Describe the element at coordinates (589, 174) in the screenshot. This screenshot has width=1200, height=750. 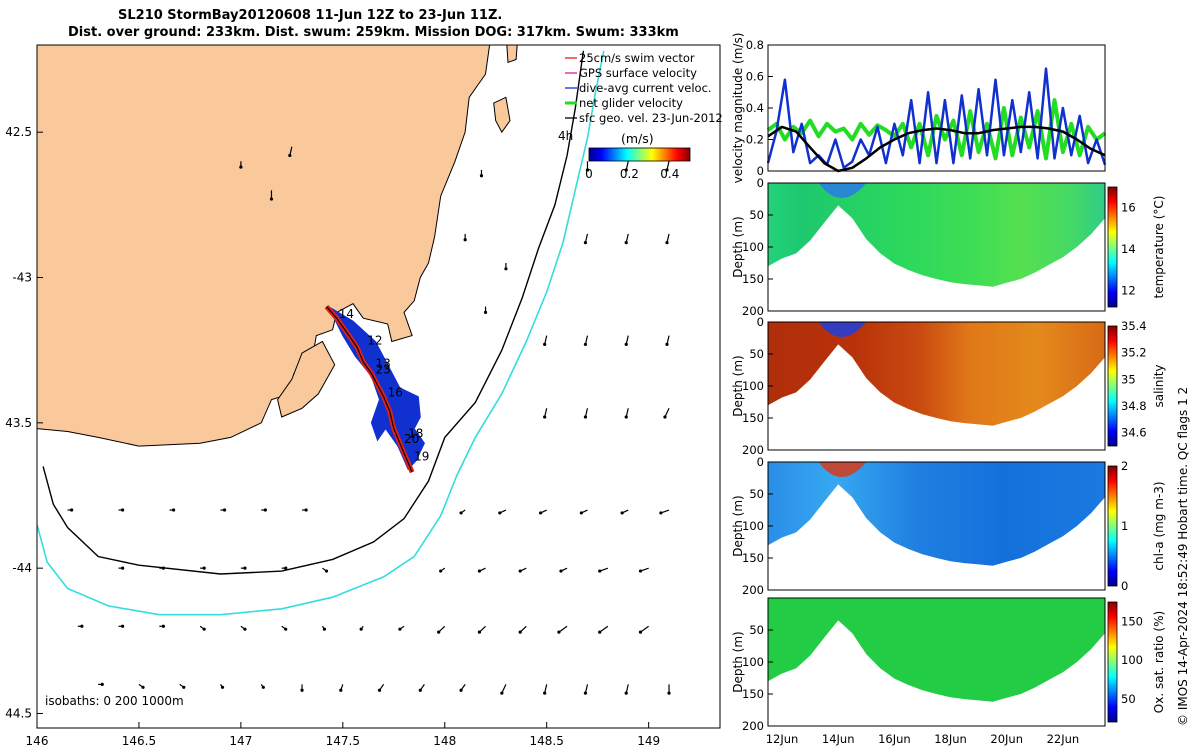
I see `colorbar-tick-label: 0` at that location.